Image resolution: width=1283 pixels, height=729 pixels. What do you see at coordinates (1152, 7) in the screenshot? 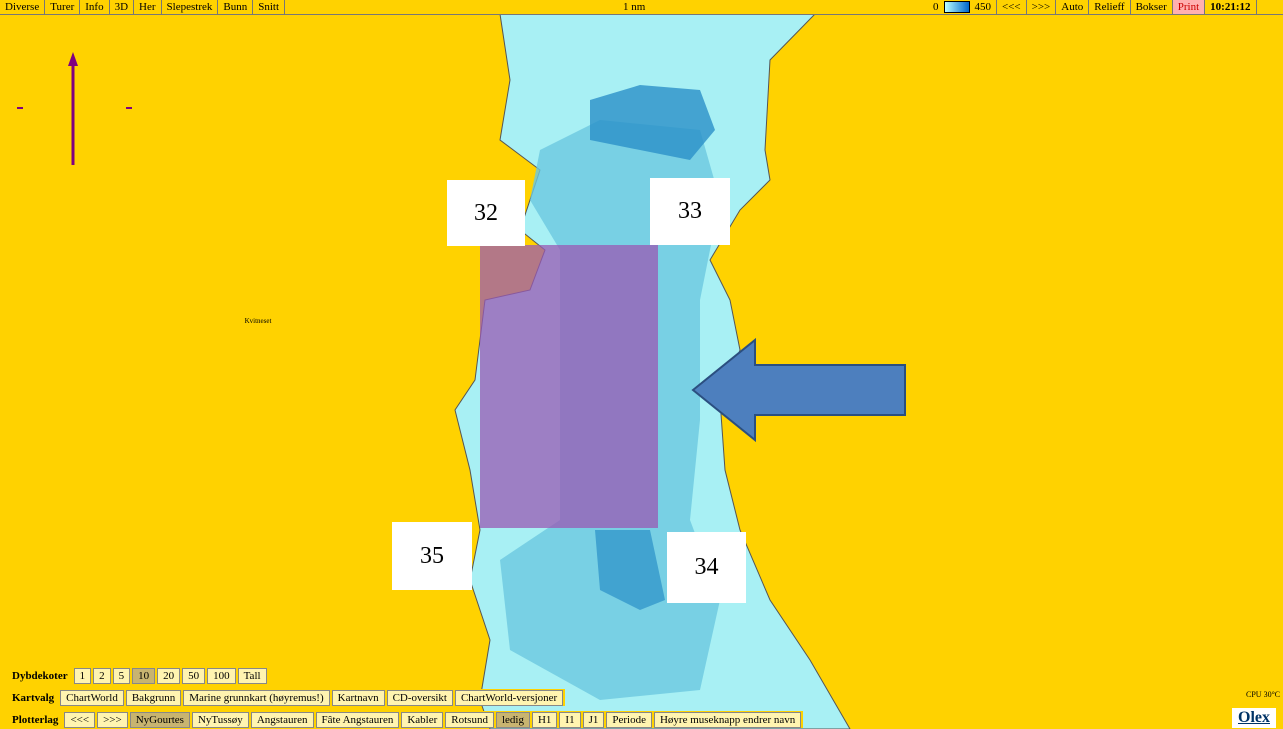
I see `tool-button: Bokser` at bounding box center [1152, 7].